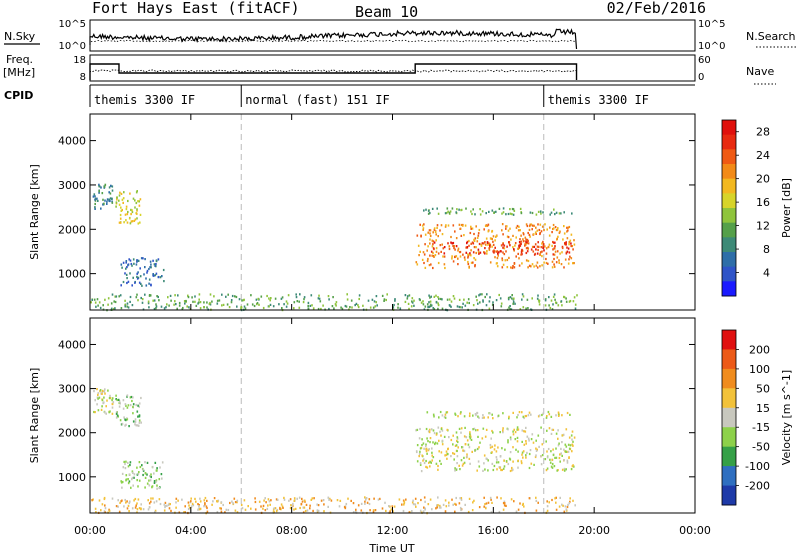 This screenshot has width=800, height=554. I want to click on nsky-label: N.Sky, so click(20, 36).